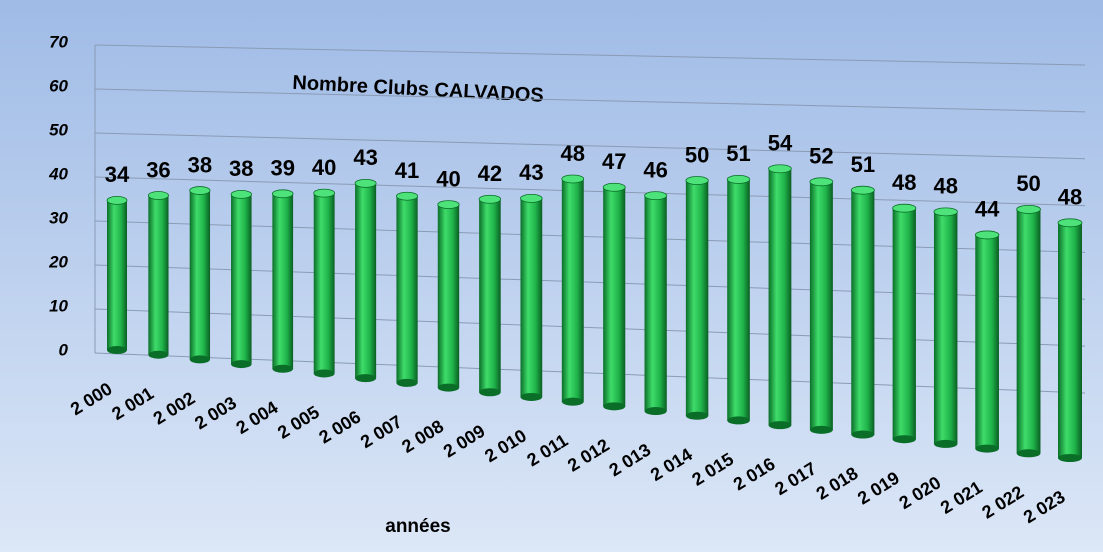 The width and height of the screenshot is (1103, 552). What do you see at coordinates (117, 174) in the screenshot?
I see `value-label: 34` at bounding box center [117, 174].